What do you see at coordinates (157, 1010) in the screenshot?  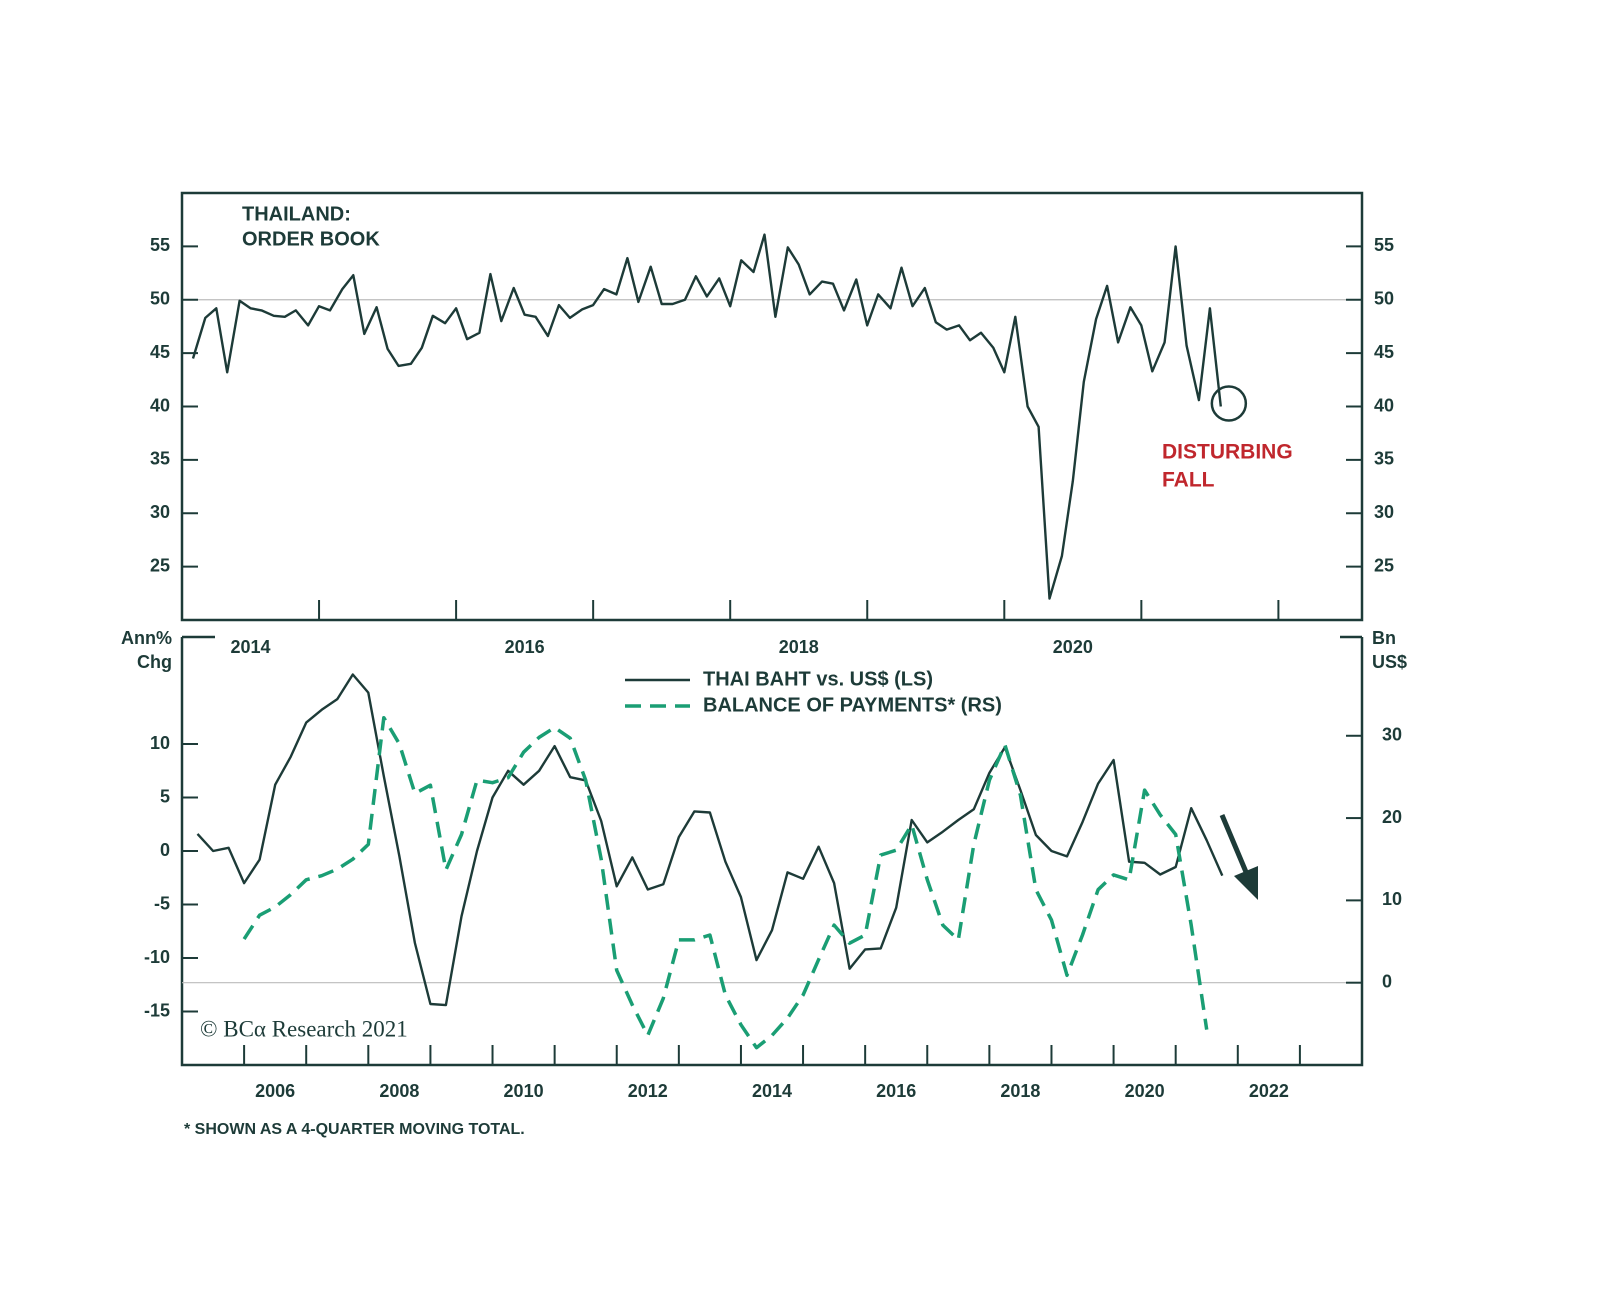 I see `y-tick-label: -15` at bounding box center [157, 1010].